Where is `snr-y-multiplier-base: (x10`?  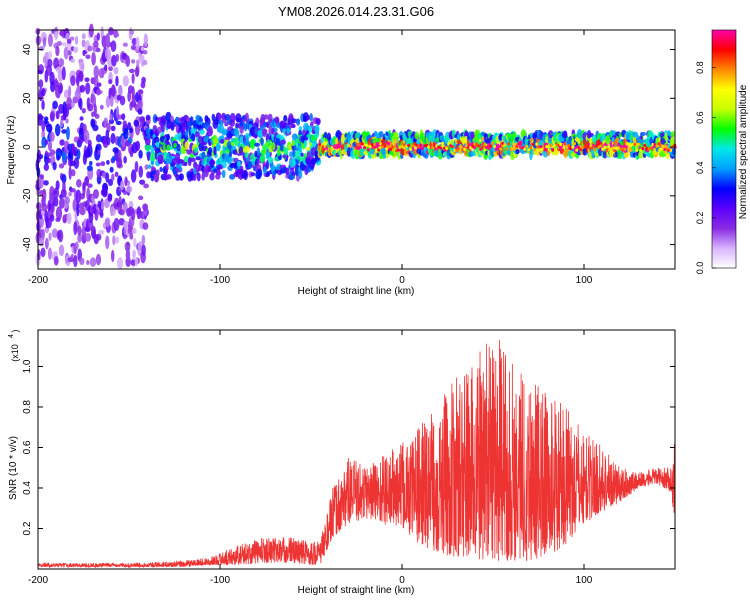 snr-y-multiplier-base: (x10 is located at coordinates (15, 353).